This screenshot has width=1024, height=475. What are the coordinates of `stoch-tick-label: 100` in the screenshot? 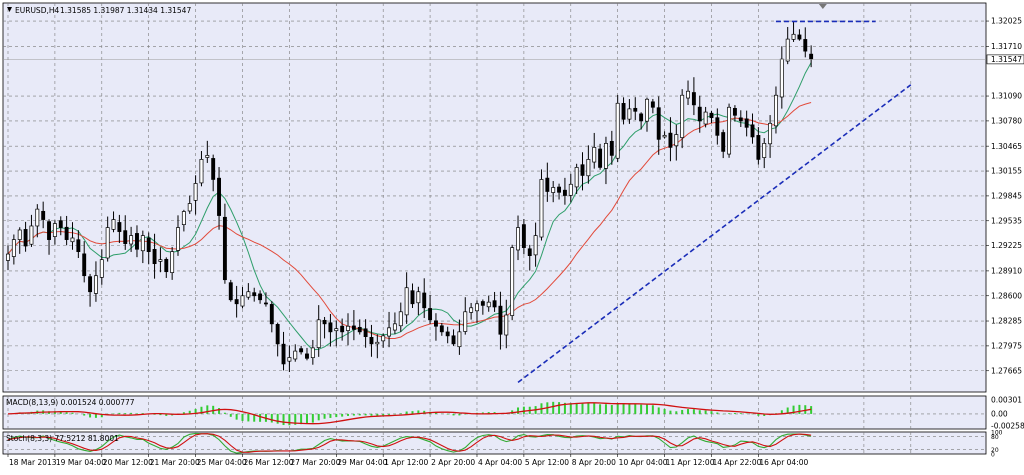 It's located at (997, 432).